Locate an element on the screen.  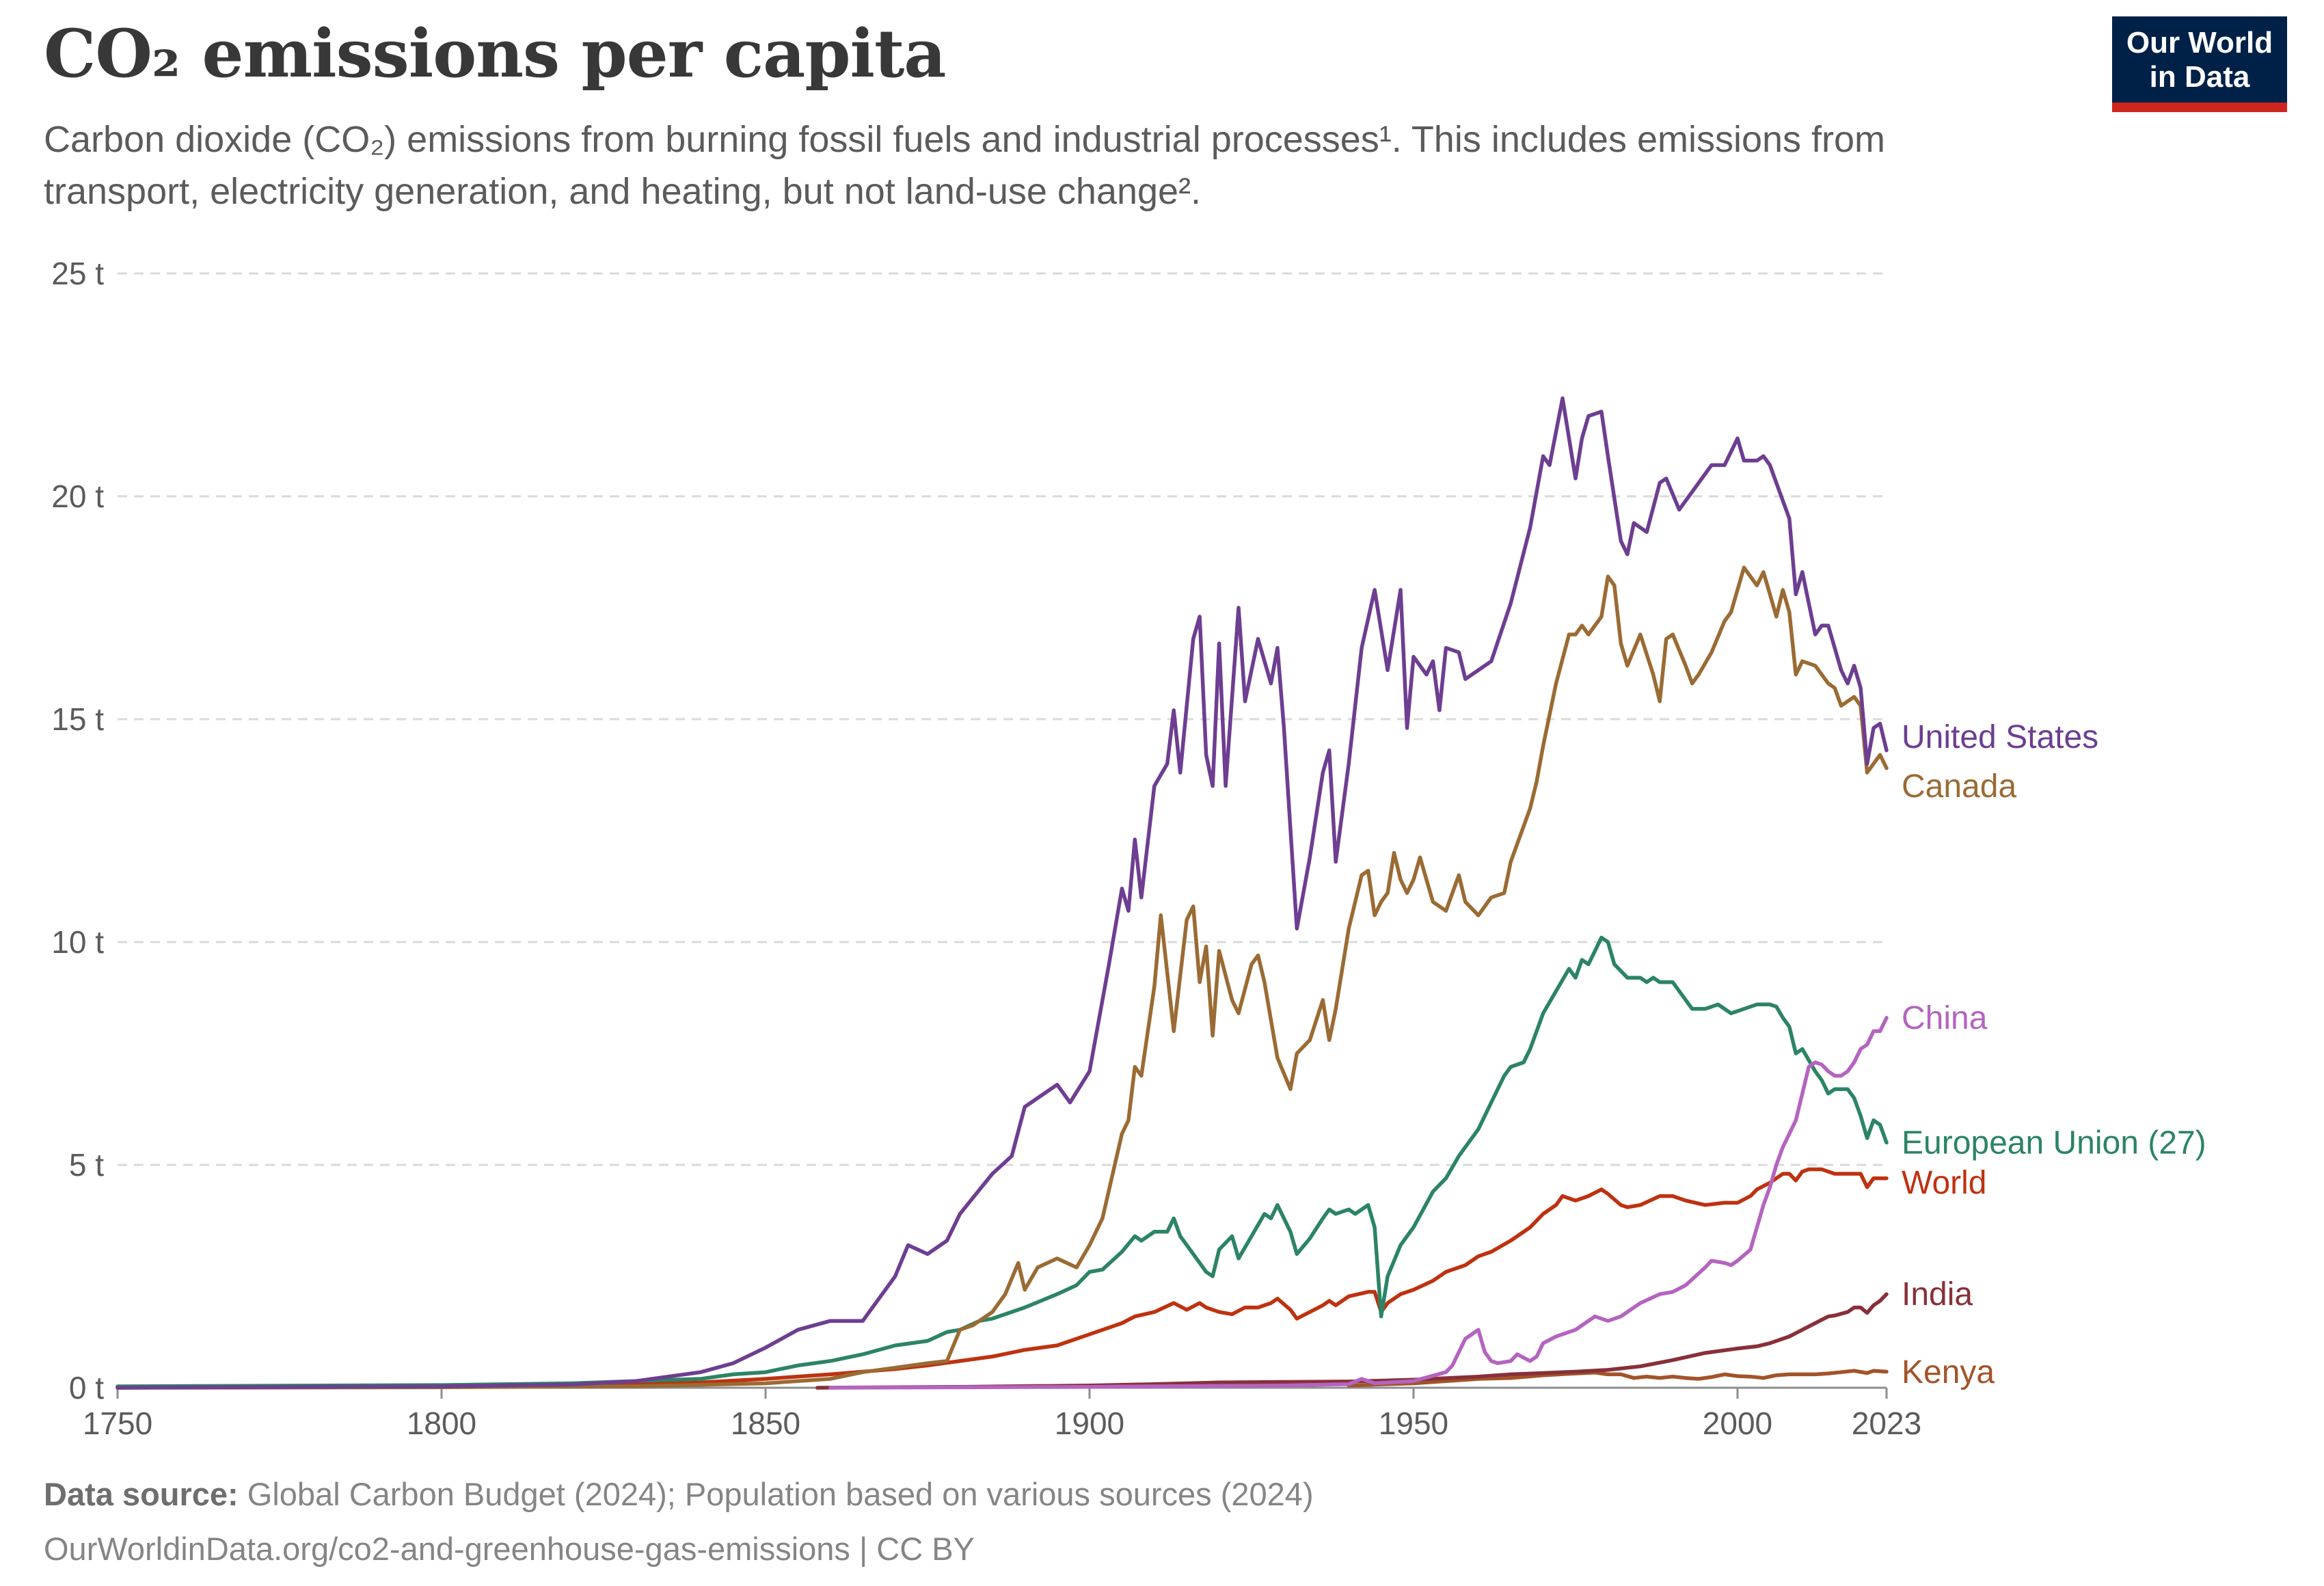
y-tick-label: 15 t is located at coordinates (77, 719).